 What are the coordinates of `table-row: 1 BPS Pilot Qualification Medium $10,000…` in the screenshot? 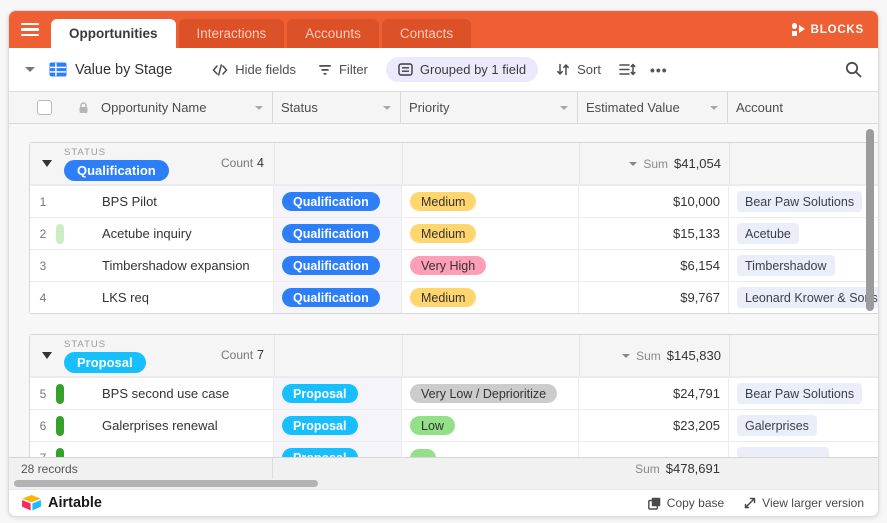 It's located at (454, 201).